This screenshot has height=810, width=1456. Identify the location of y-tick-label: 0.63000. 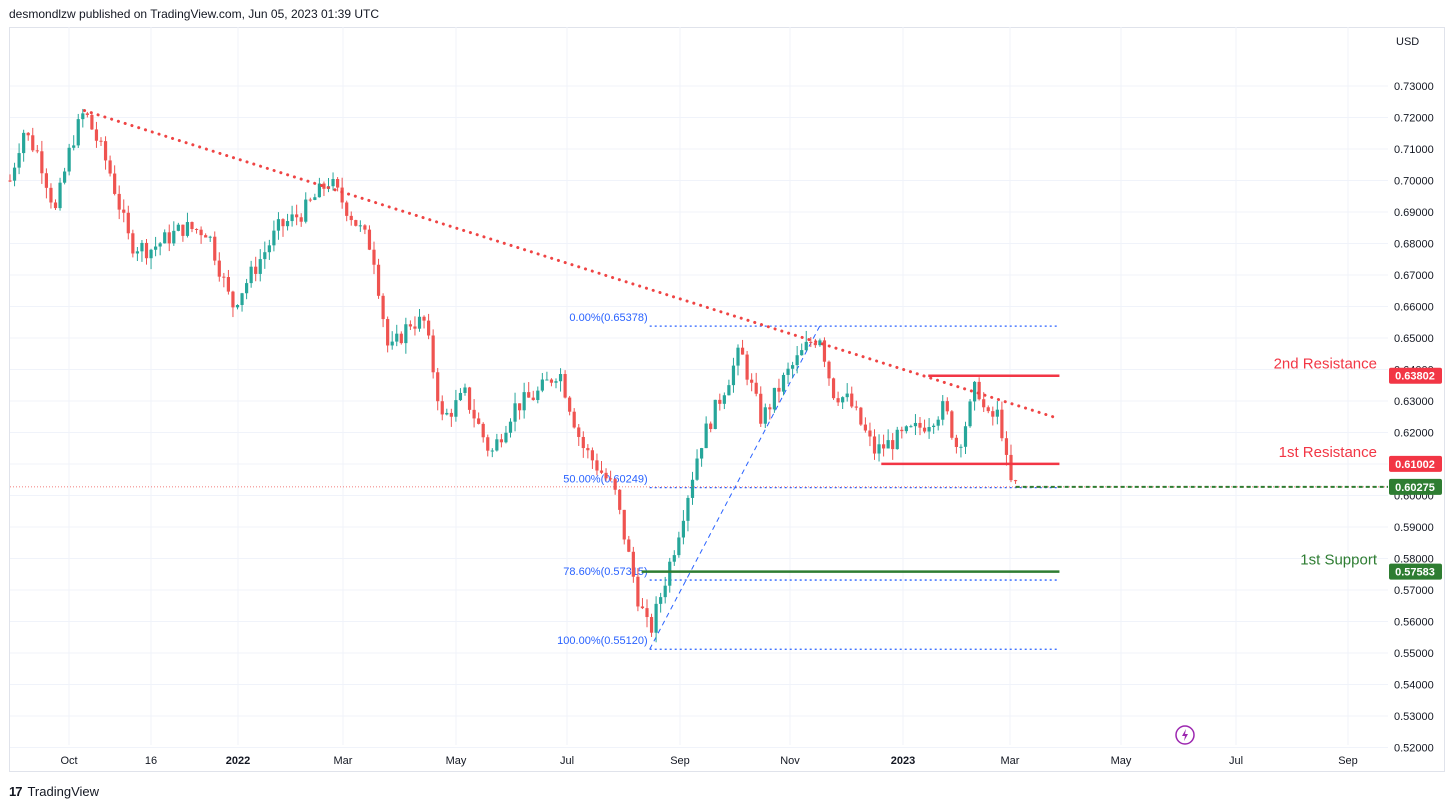
(1414, 402).